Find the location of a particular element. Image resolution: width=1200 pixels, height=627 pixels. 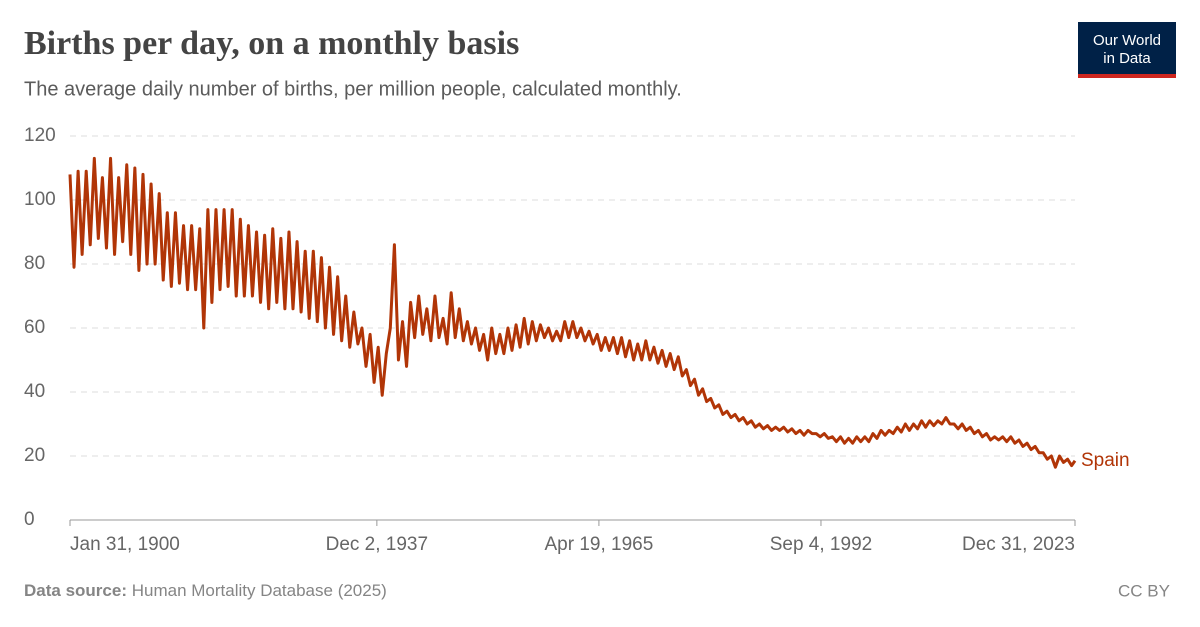

y-tick-label: 80 is located at coordinates (34, 263).